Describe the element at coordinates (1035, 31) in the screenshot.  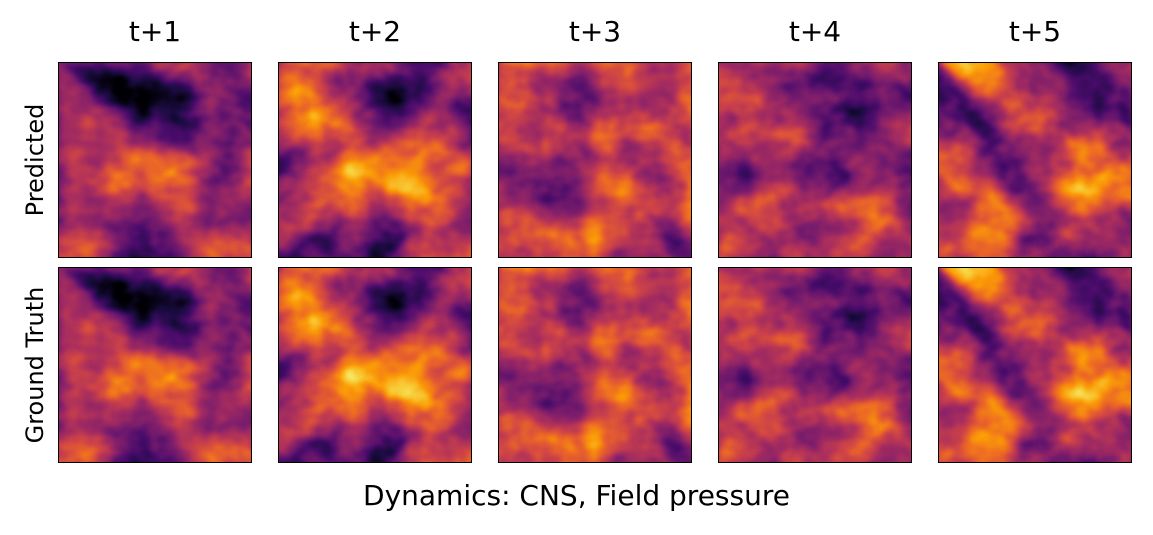
I see `column-title-t5: t+5` at that location.